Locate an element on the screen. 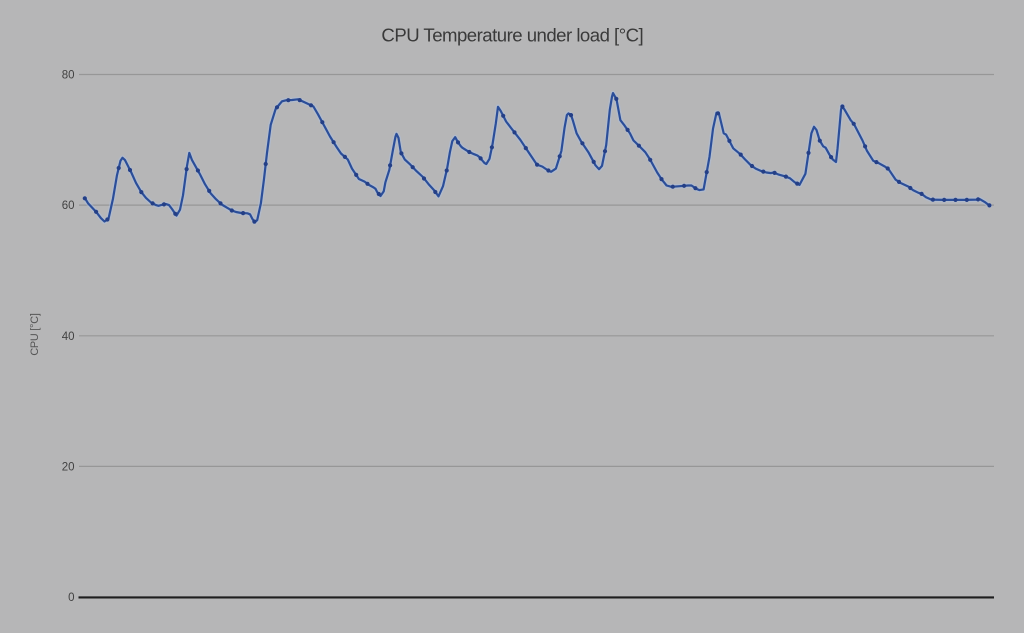  svg-text:CPU Temperature under load [°C: CPU Temperature under load [°C] is located at coordinates (512, 35).